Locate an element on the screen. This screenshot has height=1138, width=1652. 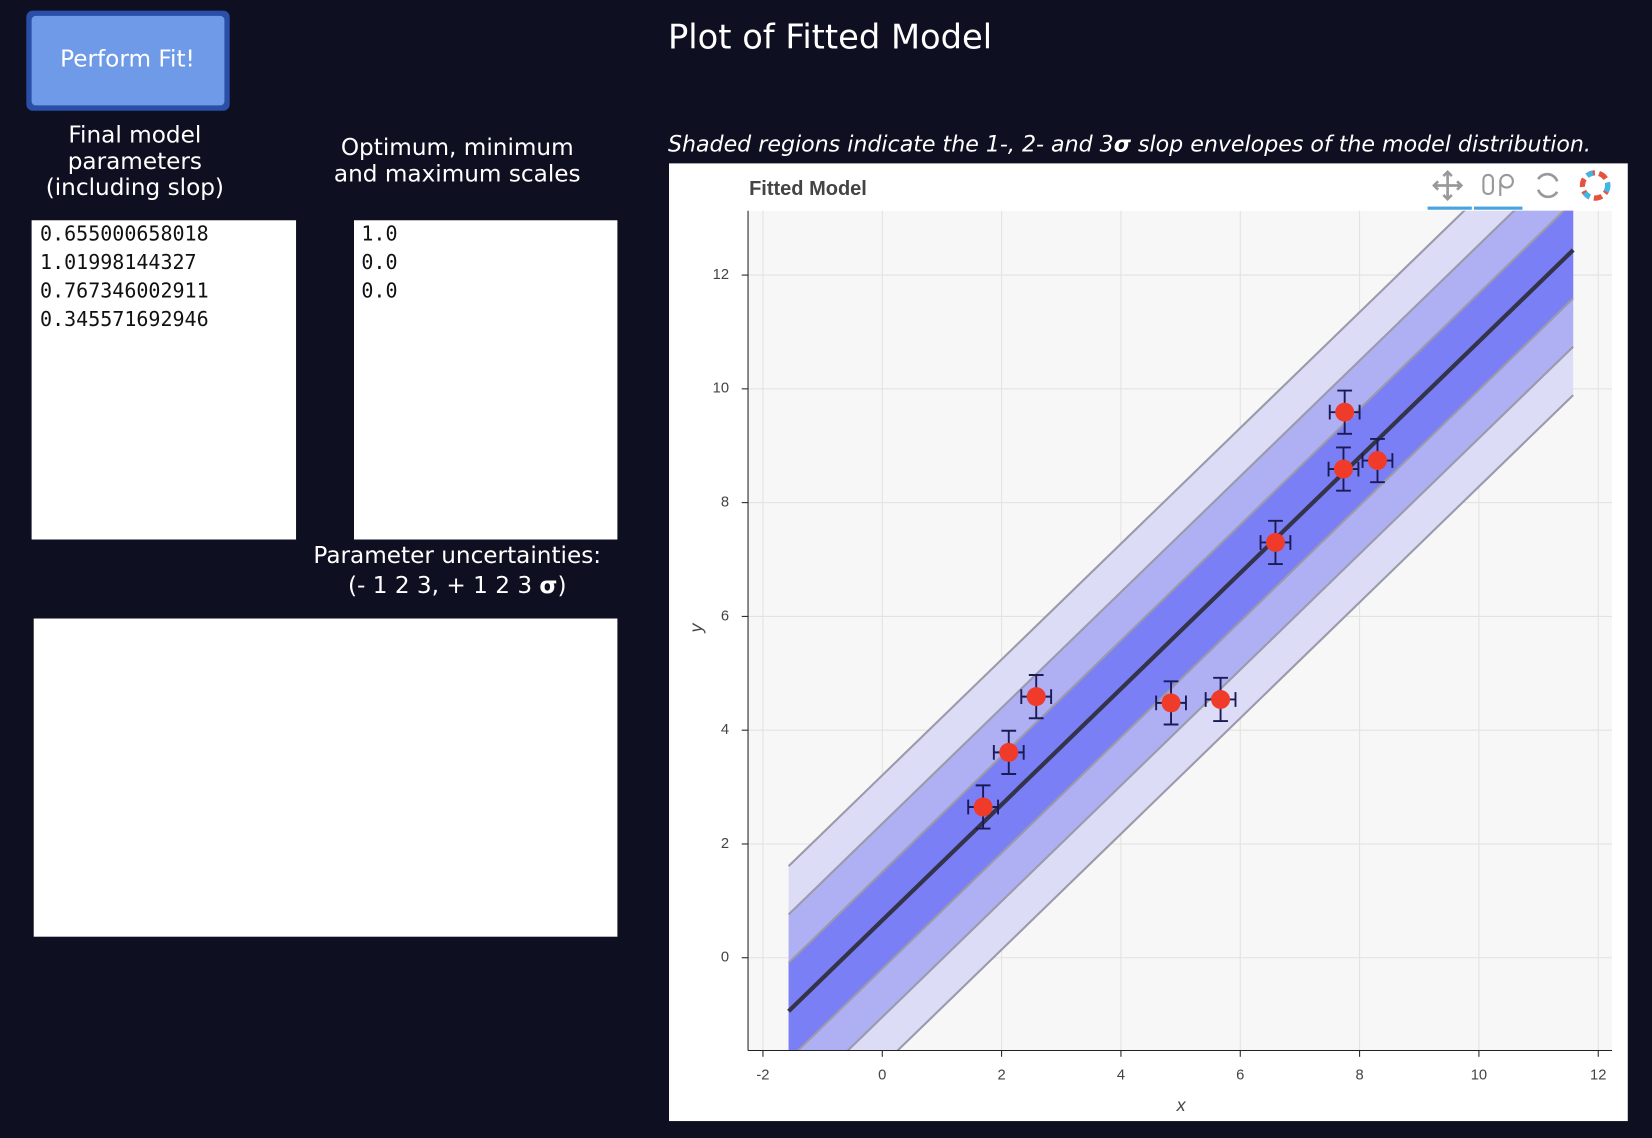
button-label: Perform Fit! is located at coordinates (127, 59).